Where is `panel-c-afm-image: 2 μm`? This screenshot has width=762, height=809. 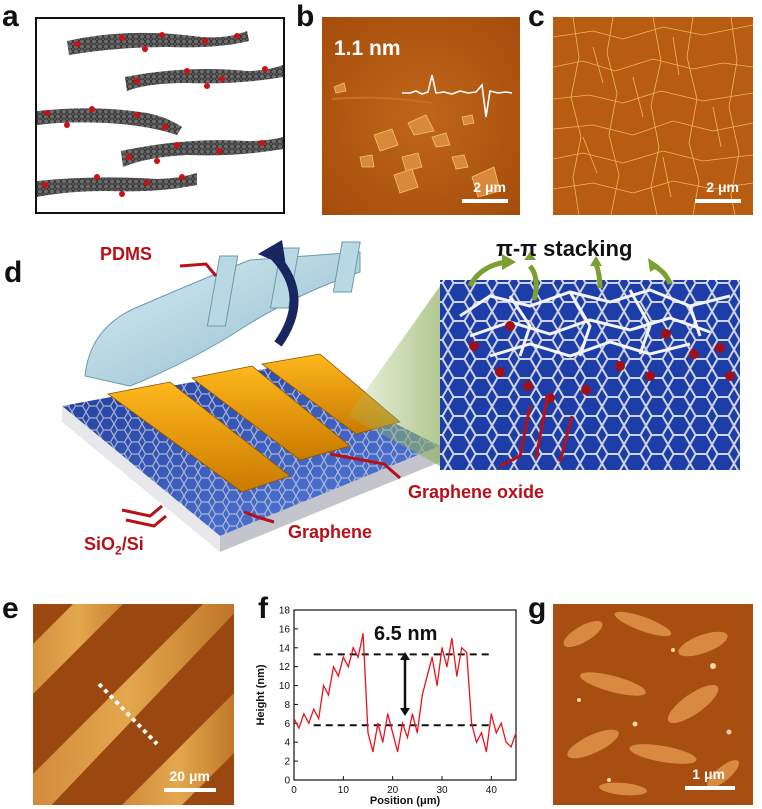 panel-c-afm-image: 2 μm is located at coordinates (653, 116).